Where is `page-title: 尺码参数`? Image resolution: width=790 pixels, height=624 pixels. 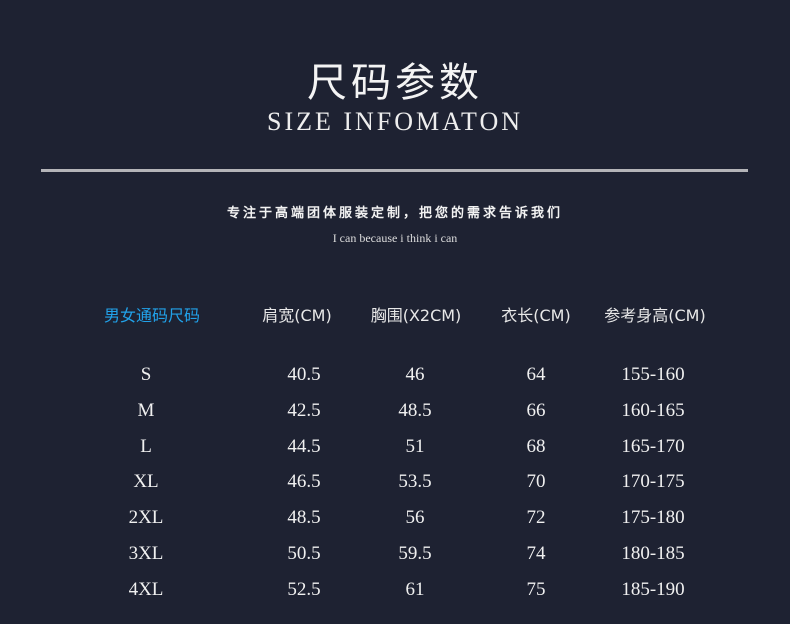
page-title: 尺码参数 is located at coordinates (395, 83).